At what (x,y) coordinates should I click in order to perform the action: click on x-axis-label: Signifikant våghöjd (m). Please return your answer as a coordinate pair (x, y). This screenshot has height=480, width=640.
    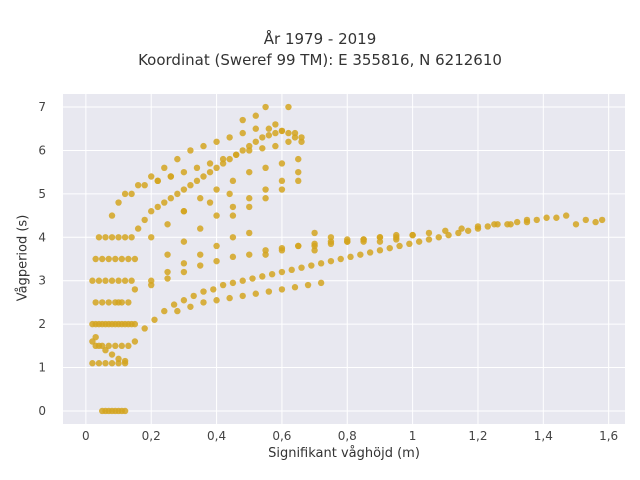
    Looking at the image, I should click on (344, 453).